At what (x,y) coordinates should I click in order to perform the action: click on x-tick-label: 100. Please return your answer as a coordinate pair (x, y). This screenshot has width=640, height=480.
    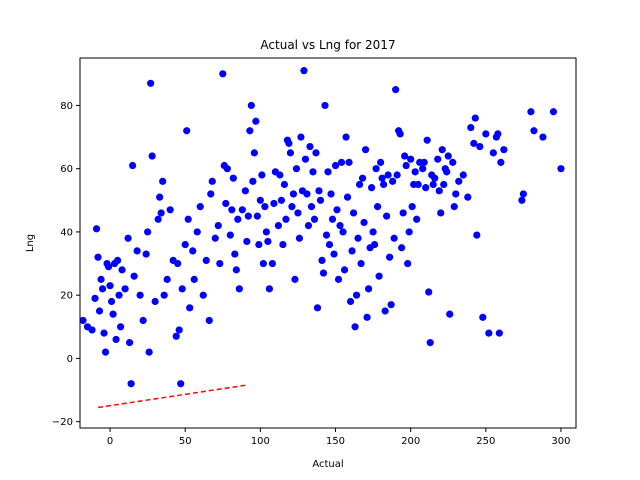
    Looking at the image, I should click on (260, 441).